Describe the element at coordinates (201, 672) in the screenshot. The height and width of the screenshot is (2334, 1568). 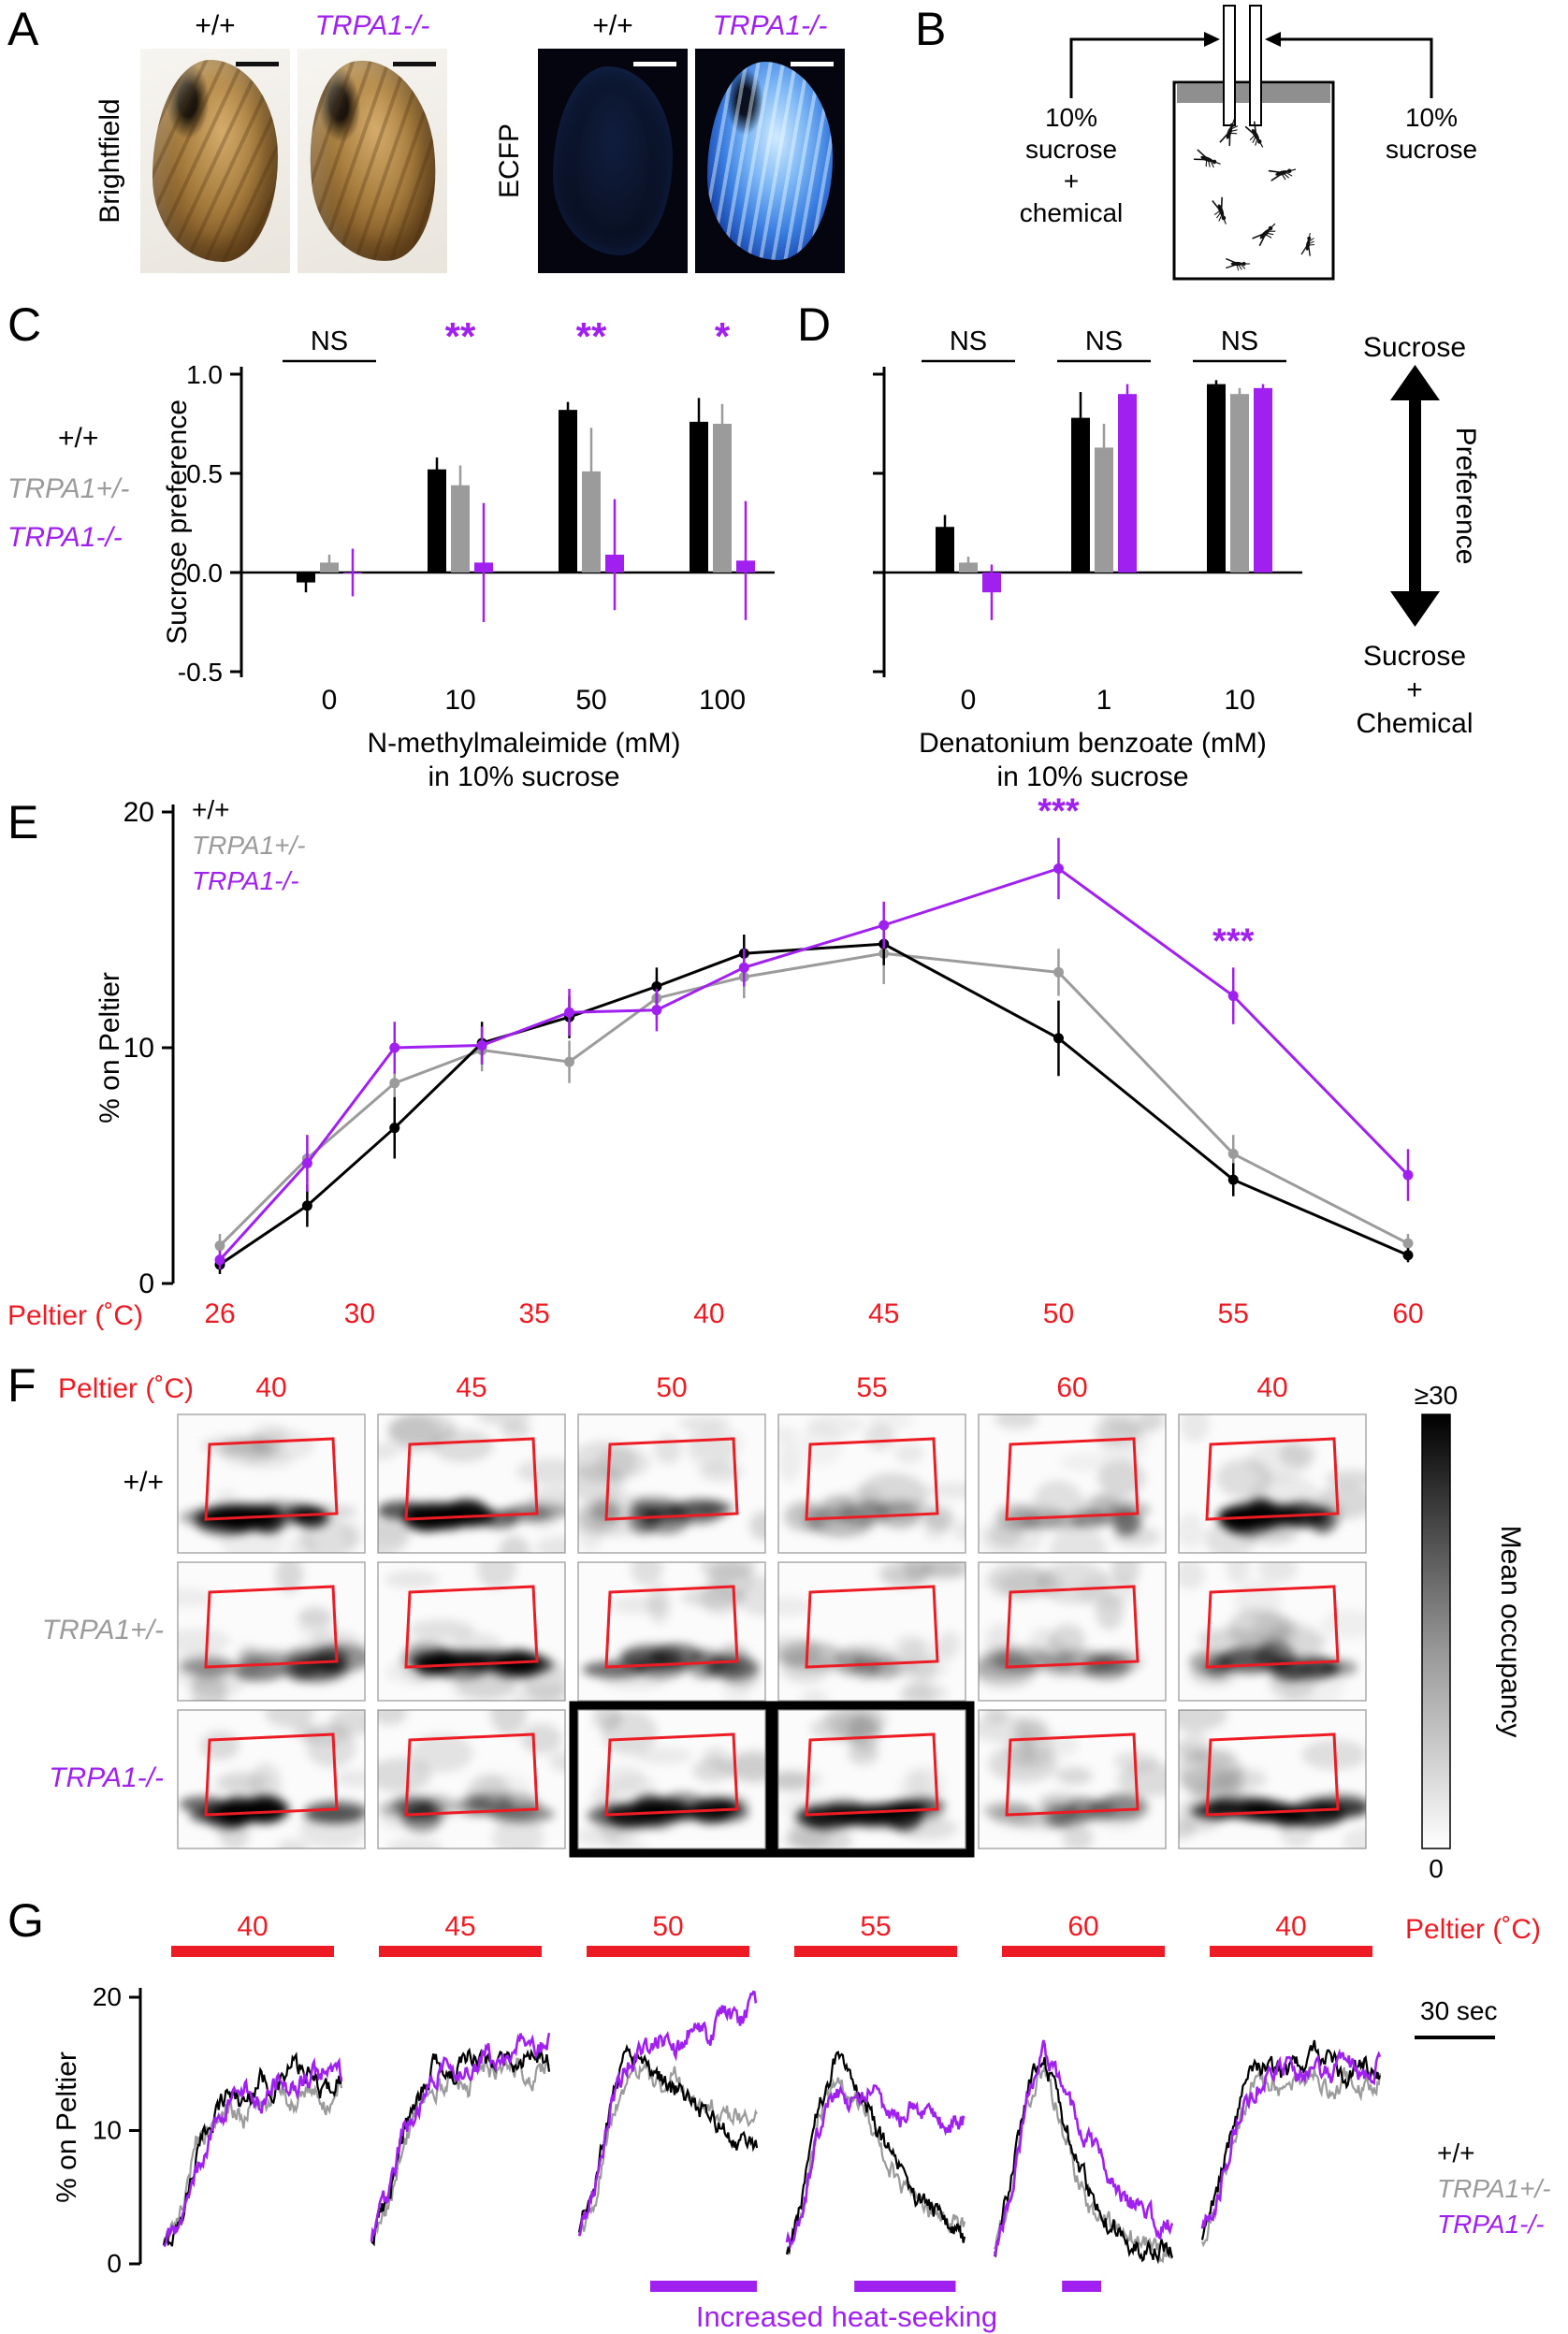
I see `y-tick-label: -0.5` at that location.